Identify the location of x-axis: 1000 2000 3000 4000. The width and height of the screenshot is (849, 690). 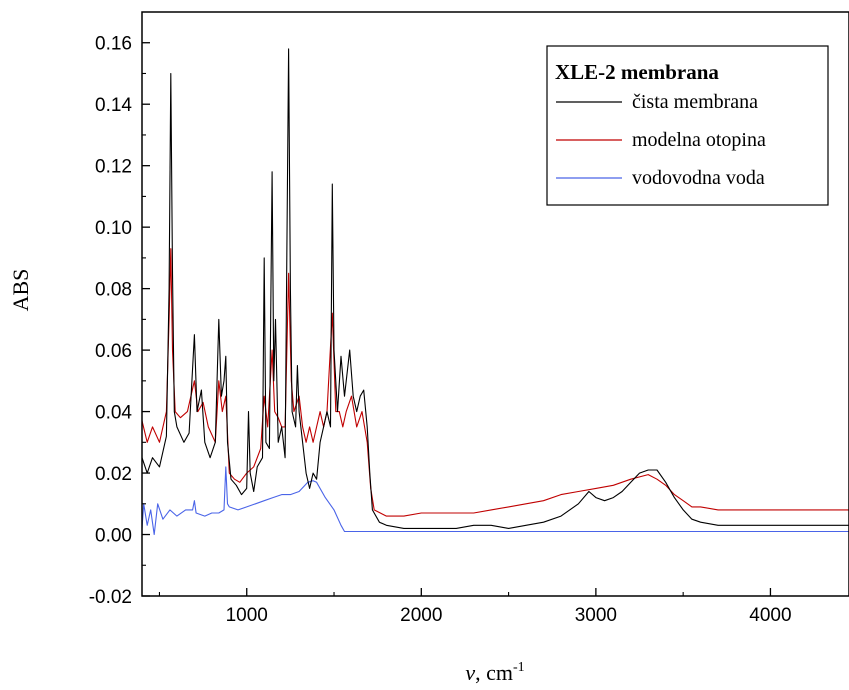
(475, 607).